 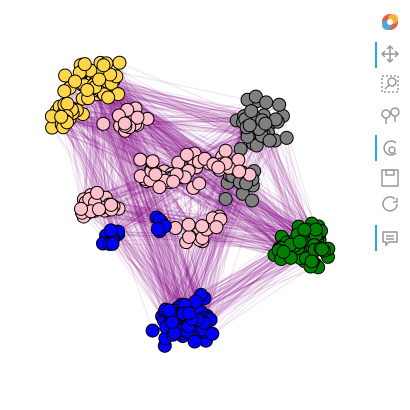 I want to click on hover-tool, so click(x=390, y=239).